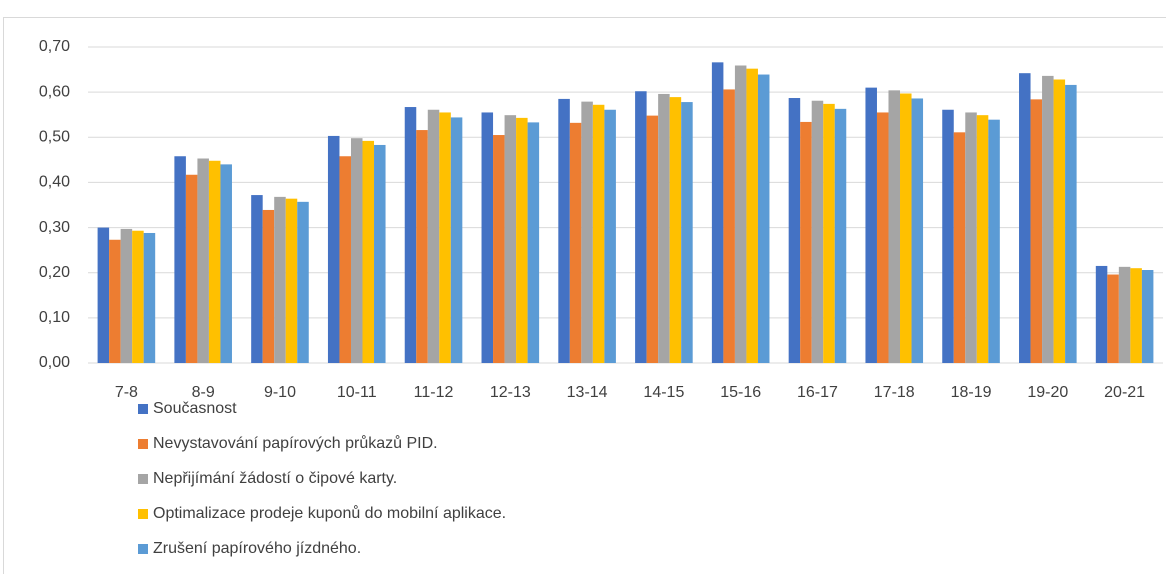  Describe the element at coordinates (1047, 392) in the screenshot. I see `x-tick-label: 19-20` at that location.